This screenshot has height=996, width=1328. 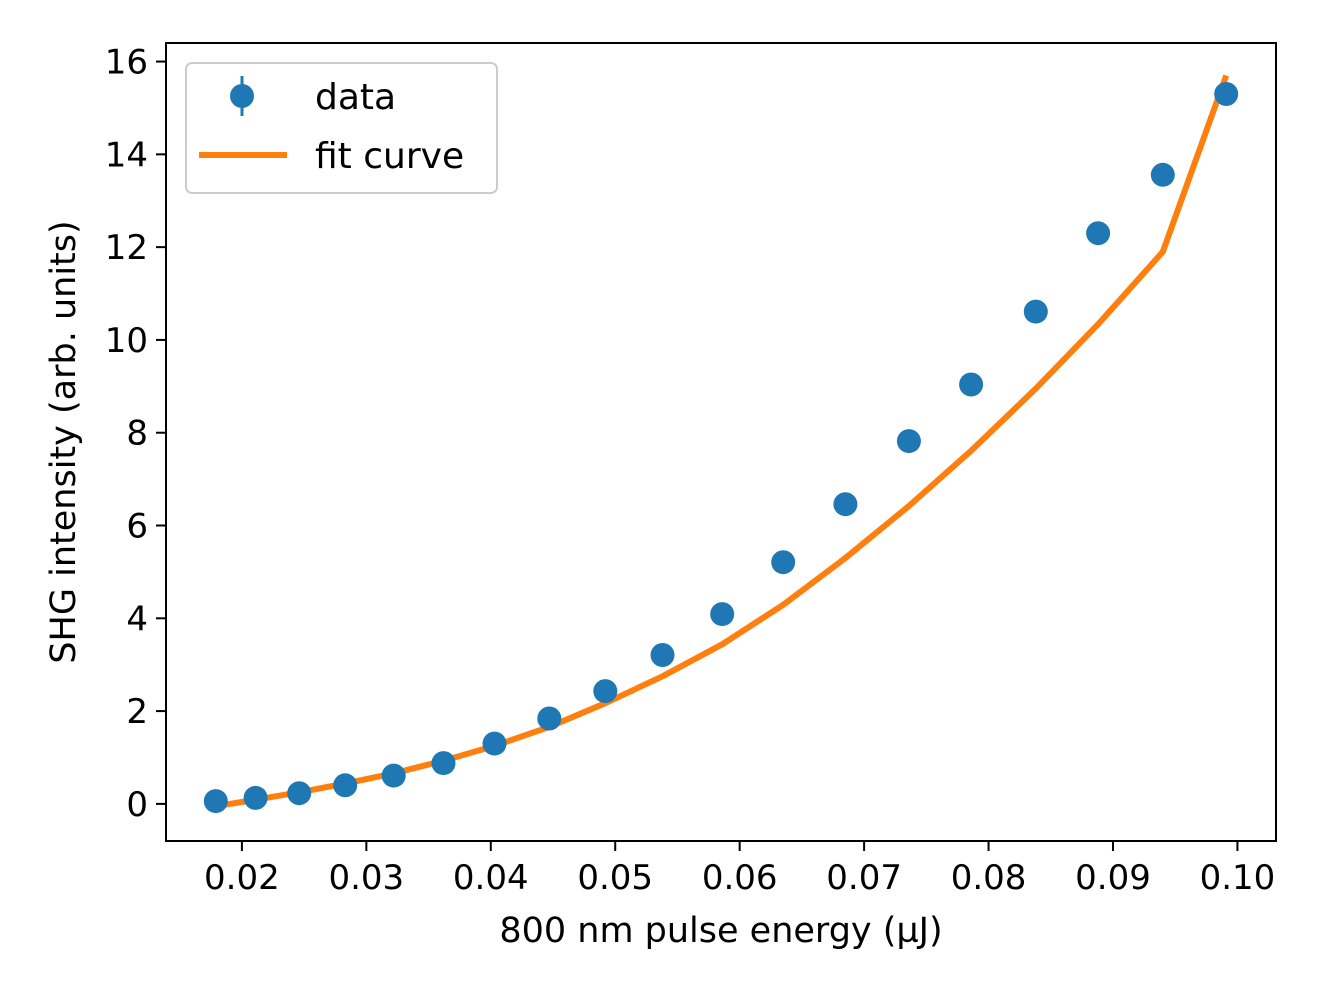 I want to click on legend: data fit curve, so click(x=341, y=128).